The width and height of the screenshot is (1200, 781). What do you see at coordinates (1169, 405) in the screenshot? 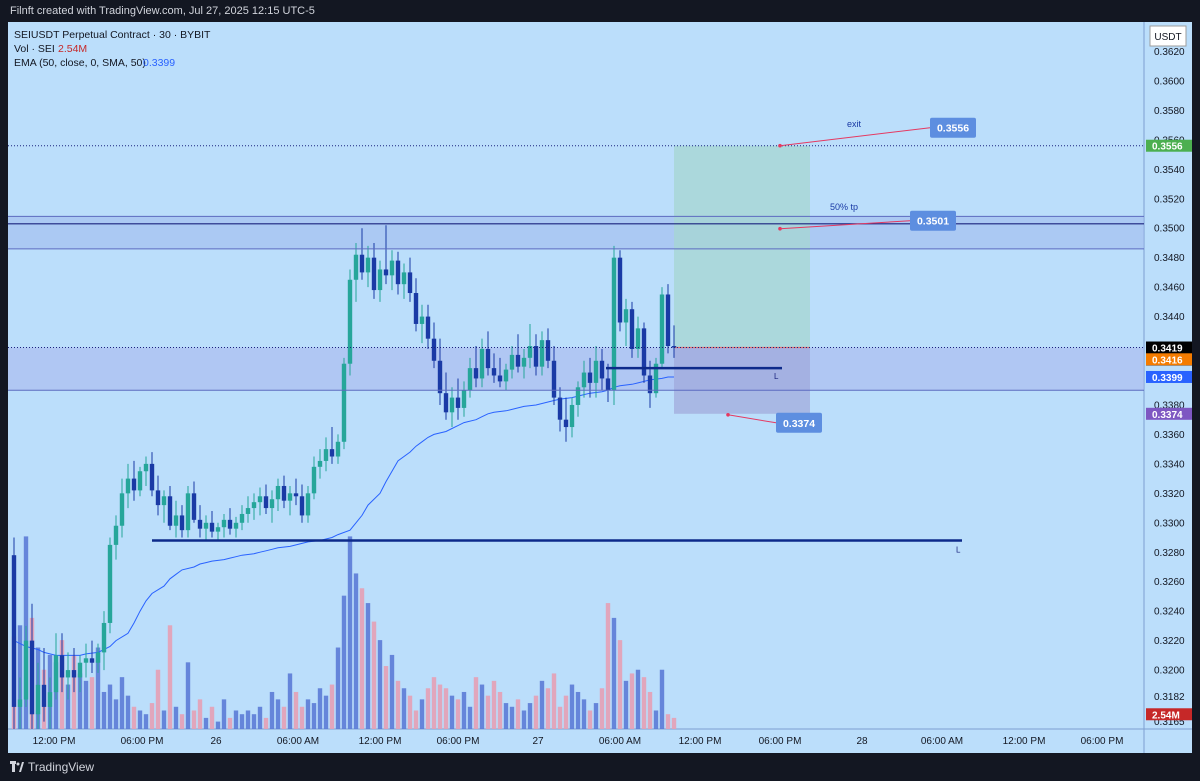
I see `price-tick-label: 0.3380` at bounding box center [1169, 405].